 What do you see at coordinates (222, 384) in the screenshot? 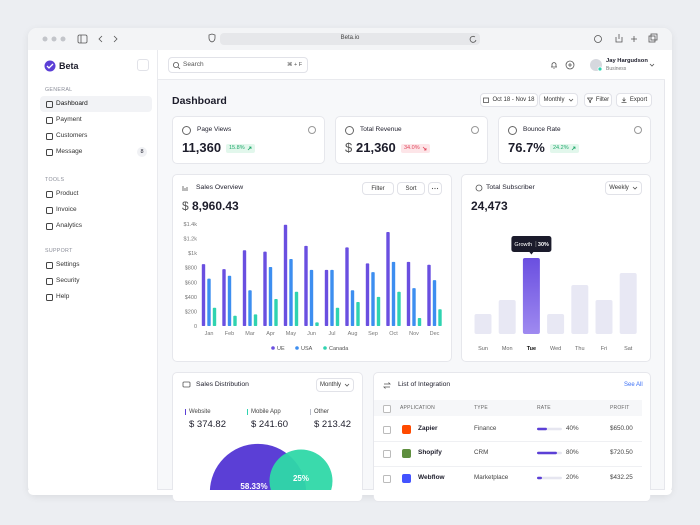
I see `card-title: Sales Distribution` at bounding box center [222, 384].